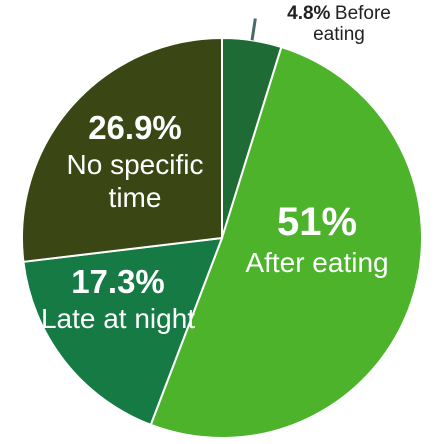  What do you see at coordinates (317, 262) in the screenshot?
I see `category-label: After eating` at bounding box center [317, 262].